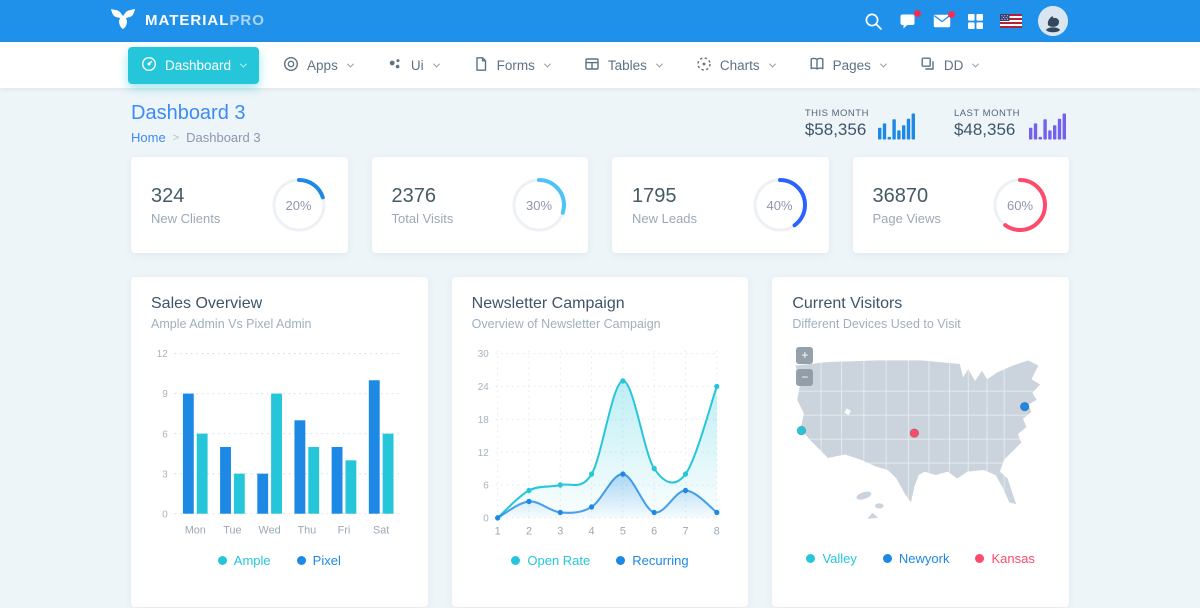  Describe the element at coordinates (944, 19) in the screenshot. I see `mail-icon` at that location.